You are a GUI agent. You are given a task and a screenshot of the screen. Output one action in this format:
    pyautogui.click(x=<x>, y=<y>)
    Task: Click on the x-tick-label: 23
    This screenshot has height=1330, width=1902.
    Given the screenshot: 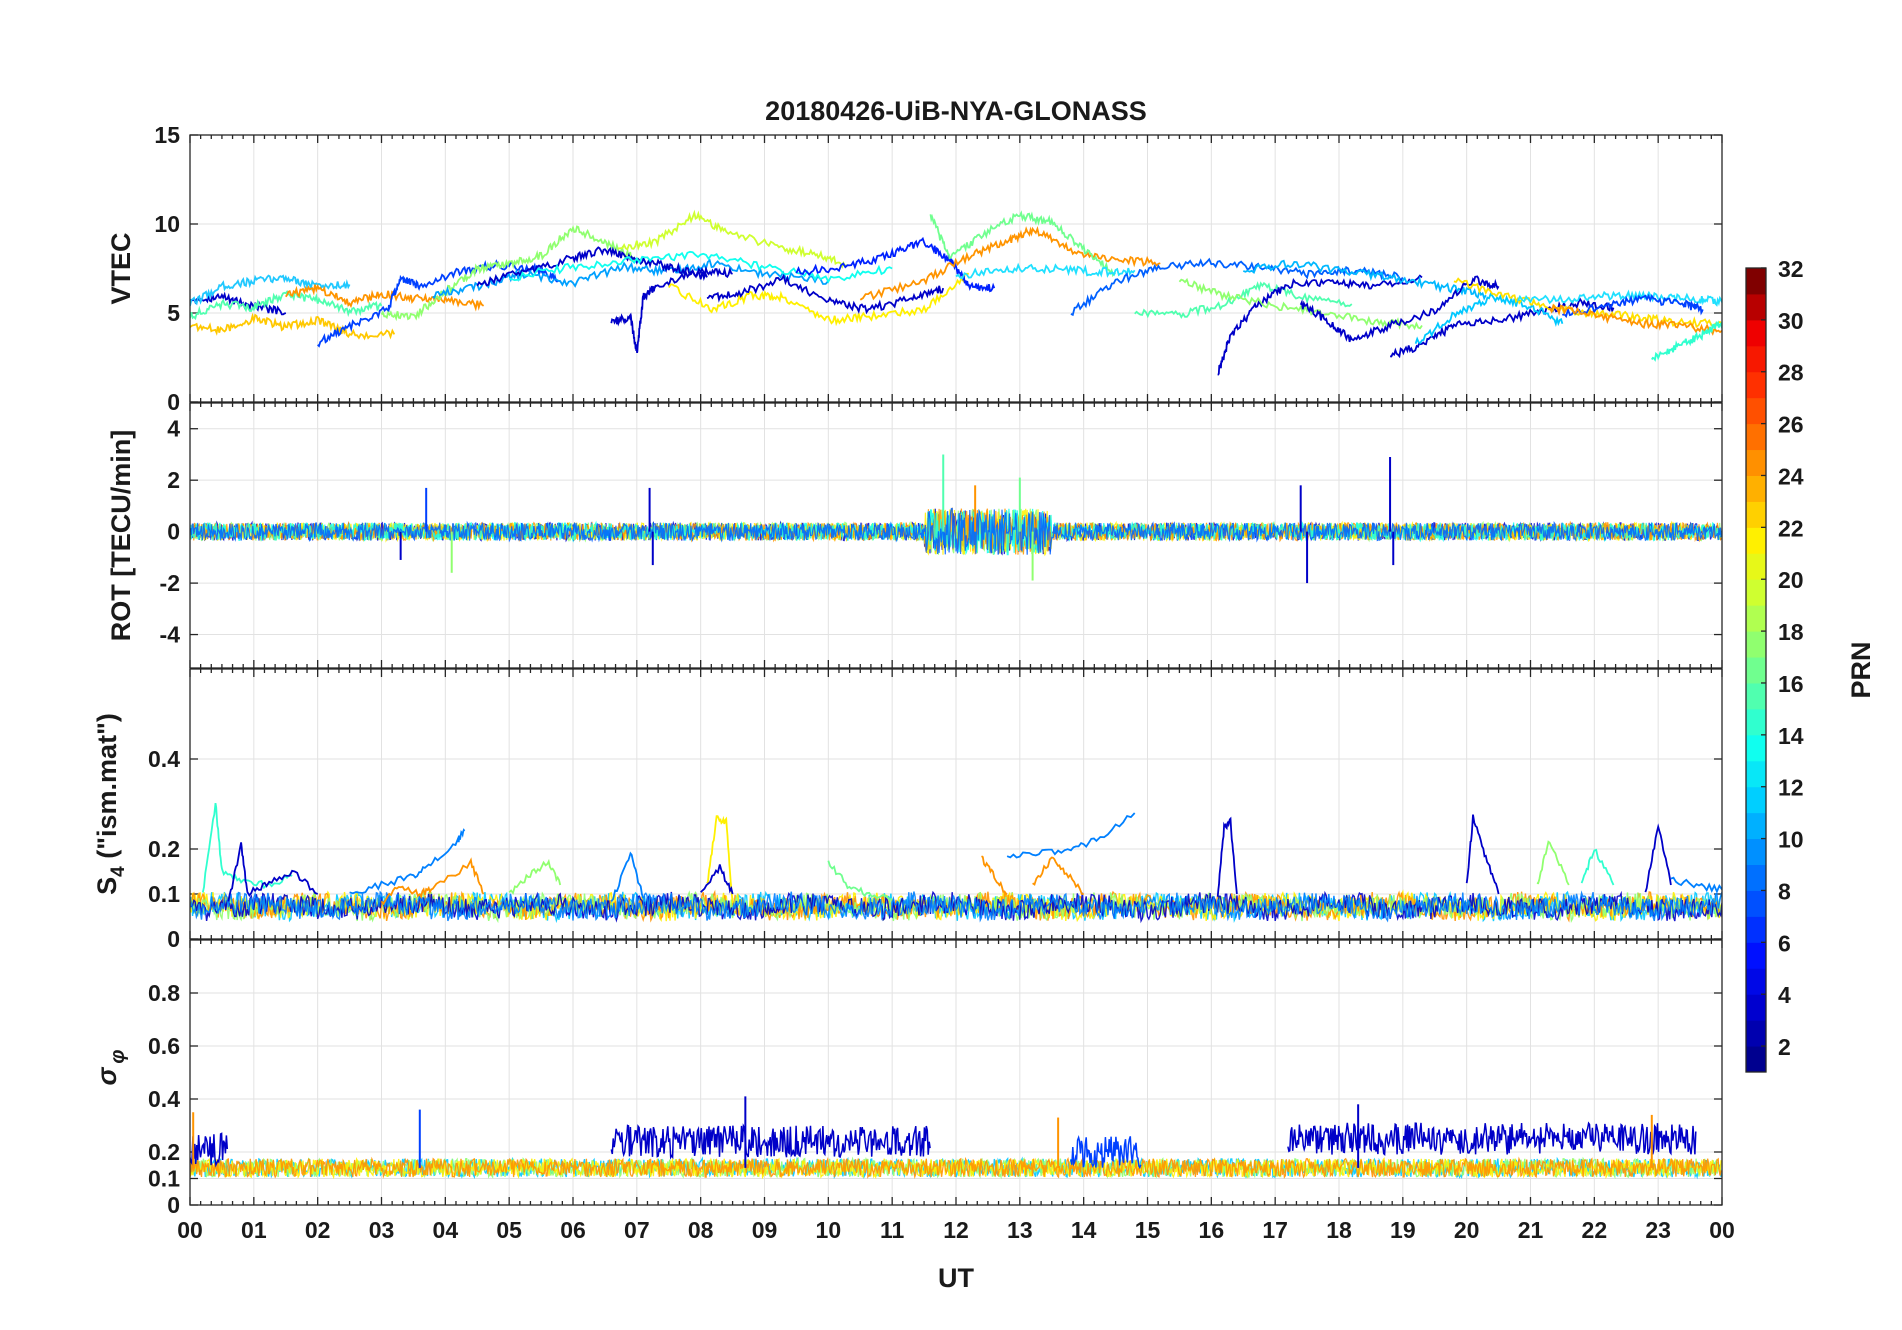 What is the action you would take?
    pyautogui.click(x=1658, y=1230)
    